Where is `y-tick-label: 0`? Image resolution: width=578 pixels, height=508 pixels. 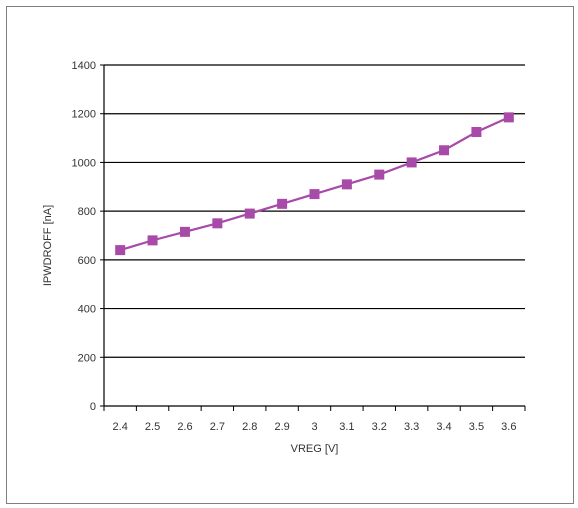
y-tick-label: 0 is located at coordinates (93, 407).